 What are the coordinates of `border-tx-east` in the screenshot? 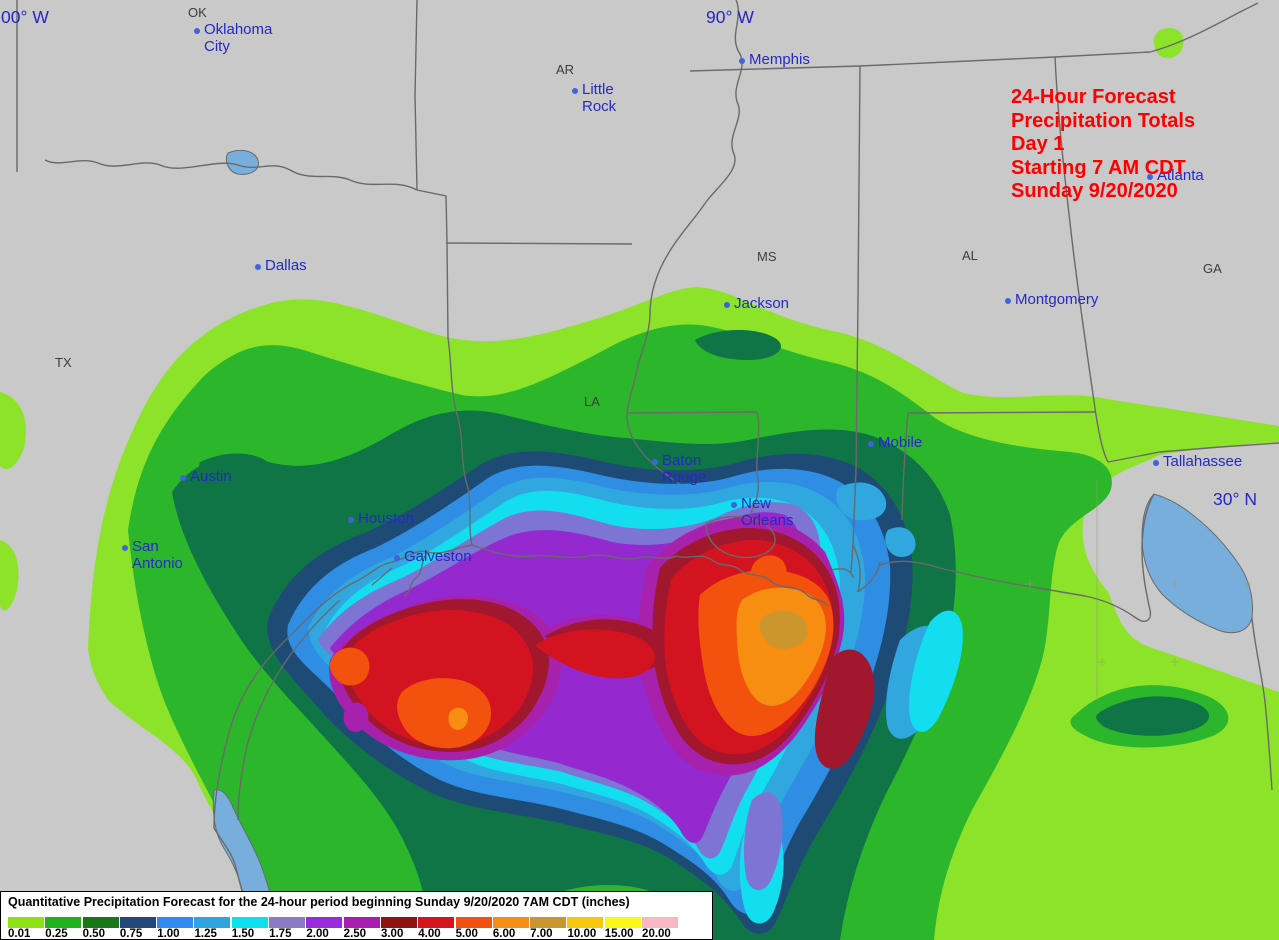 It's located at (444, 367).